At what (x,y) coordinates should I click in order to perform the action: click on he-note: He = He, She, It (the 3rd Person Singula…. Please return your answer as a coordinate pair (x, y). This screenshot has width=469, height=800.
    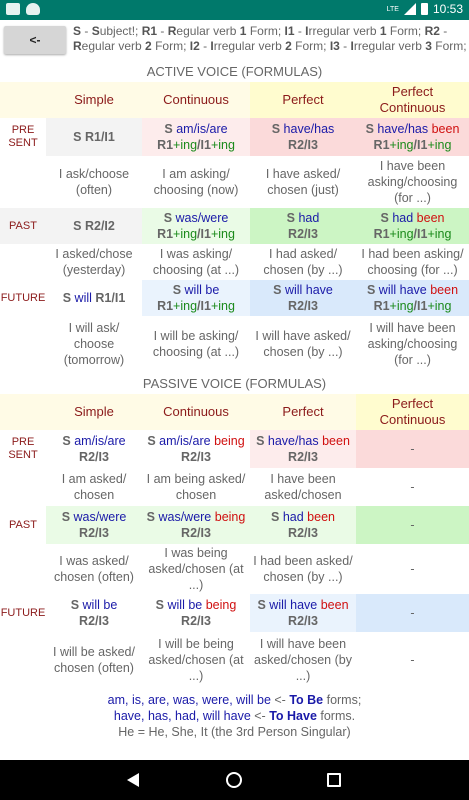
    Looking at the image, I should click on (234, 732).